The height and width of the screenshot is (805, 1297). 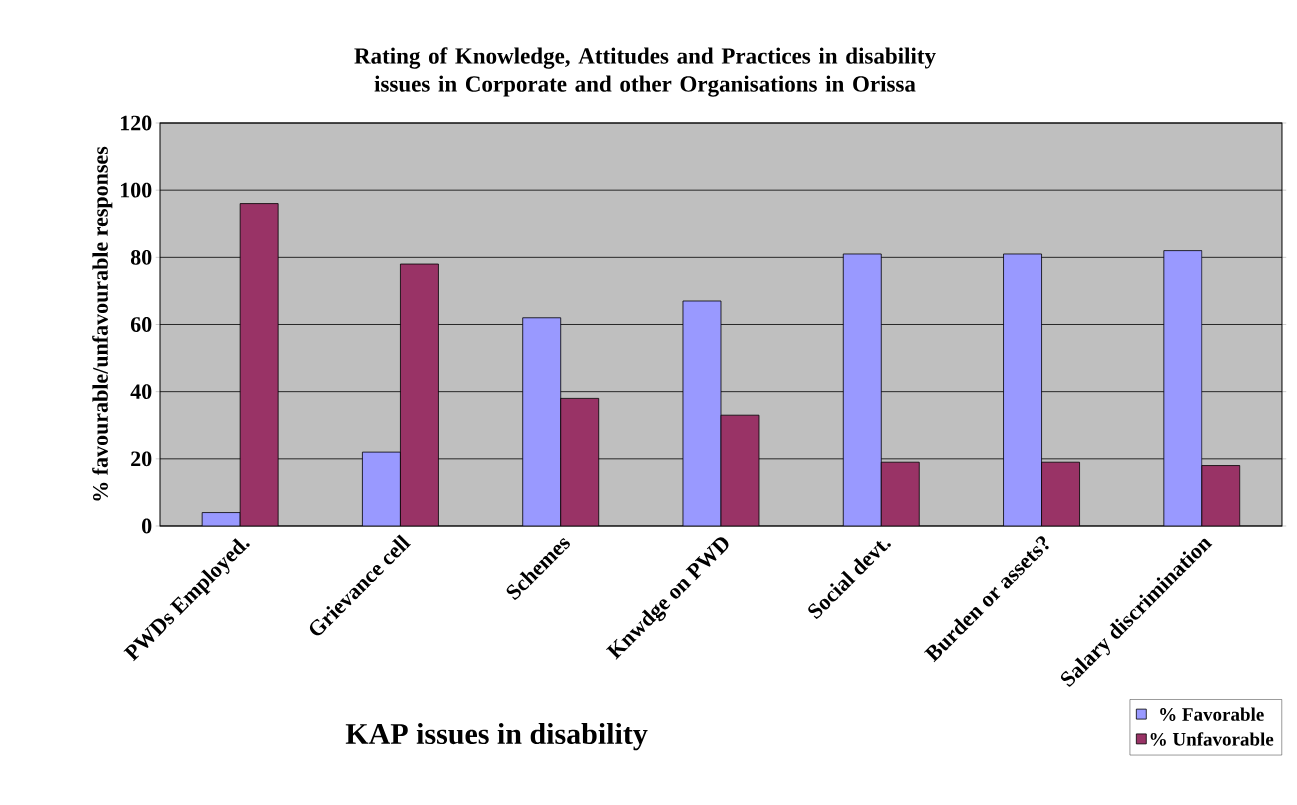 What do you see at coordinates (645, 72) in the screenshot?
I see `chart-title: Rating of Knowledge, Attitudes and Practices in disability issues in Corporate and other Organisations in Orissa` at bounding box center [645, 72].